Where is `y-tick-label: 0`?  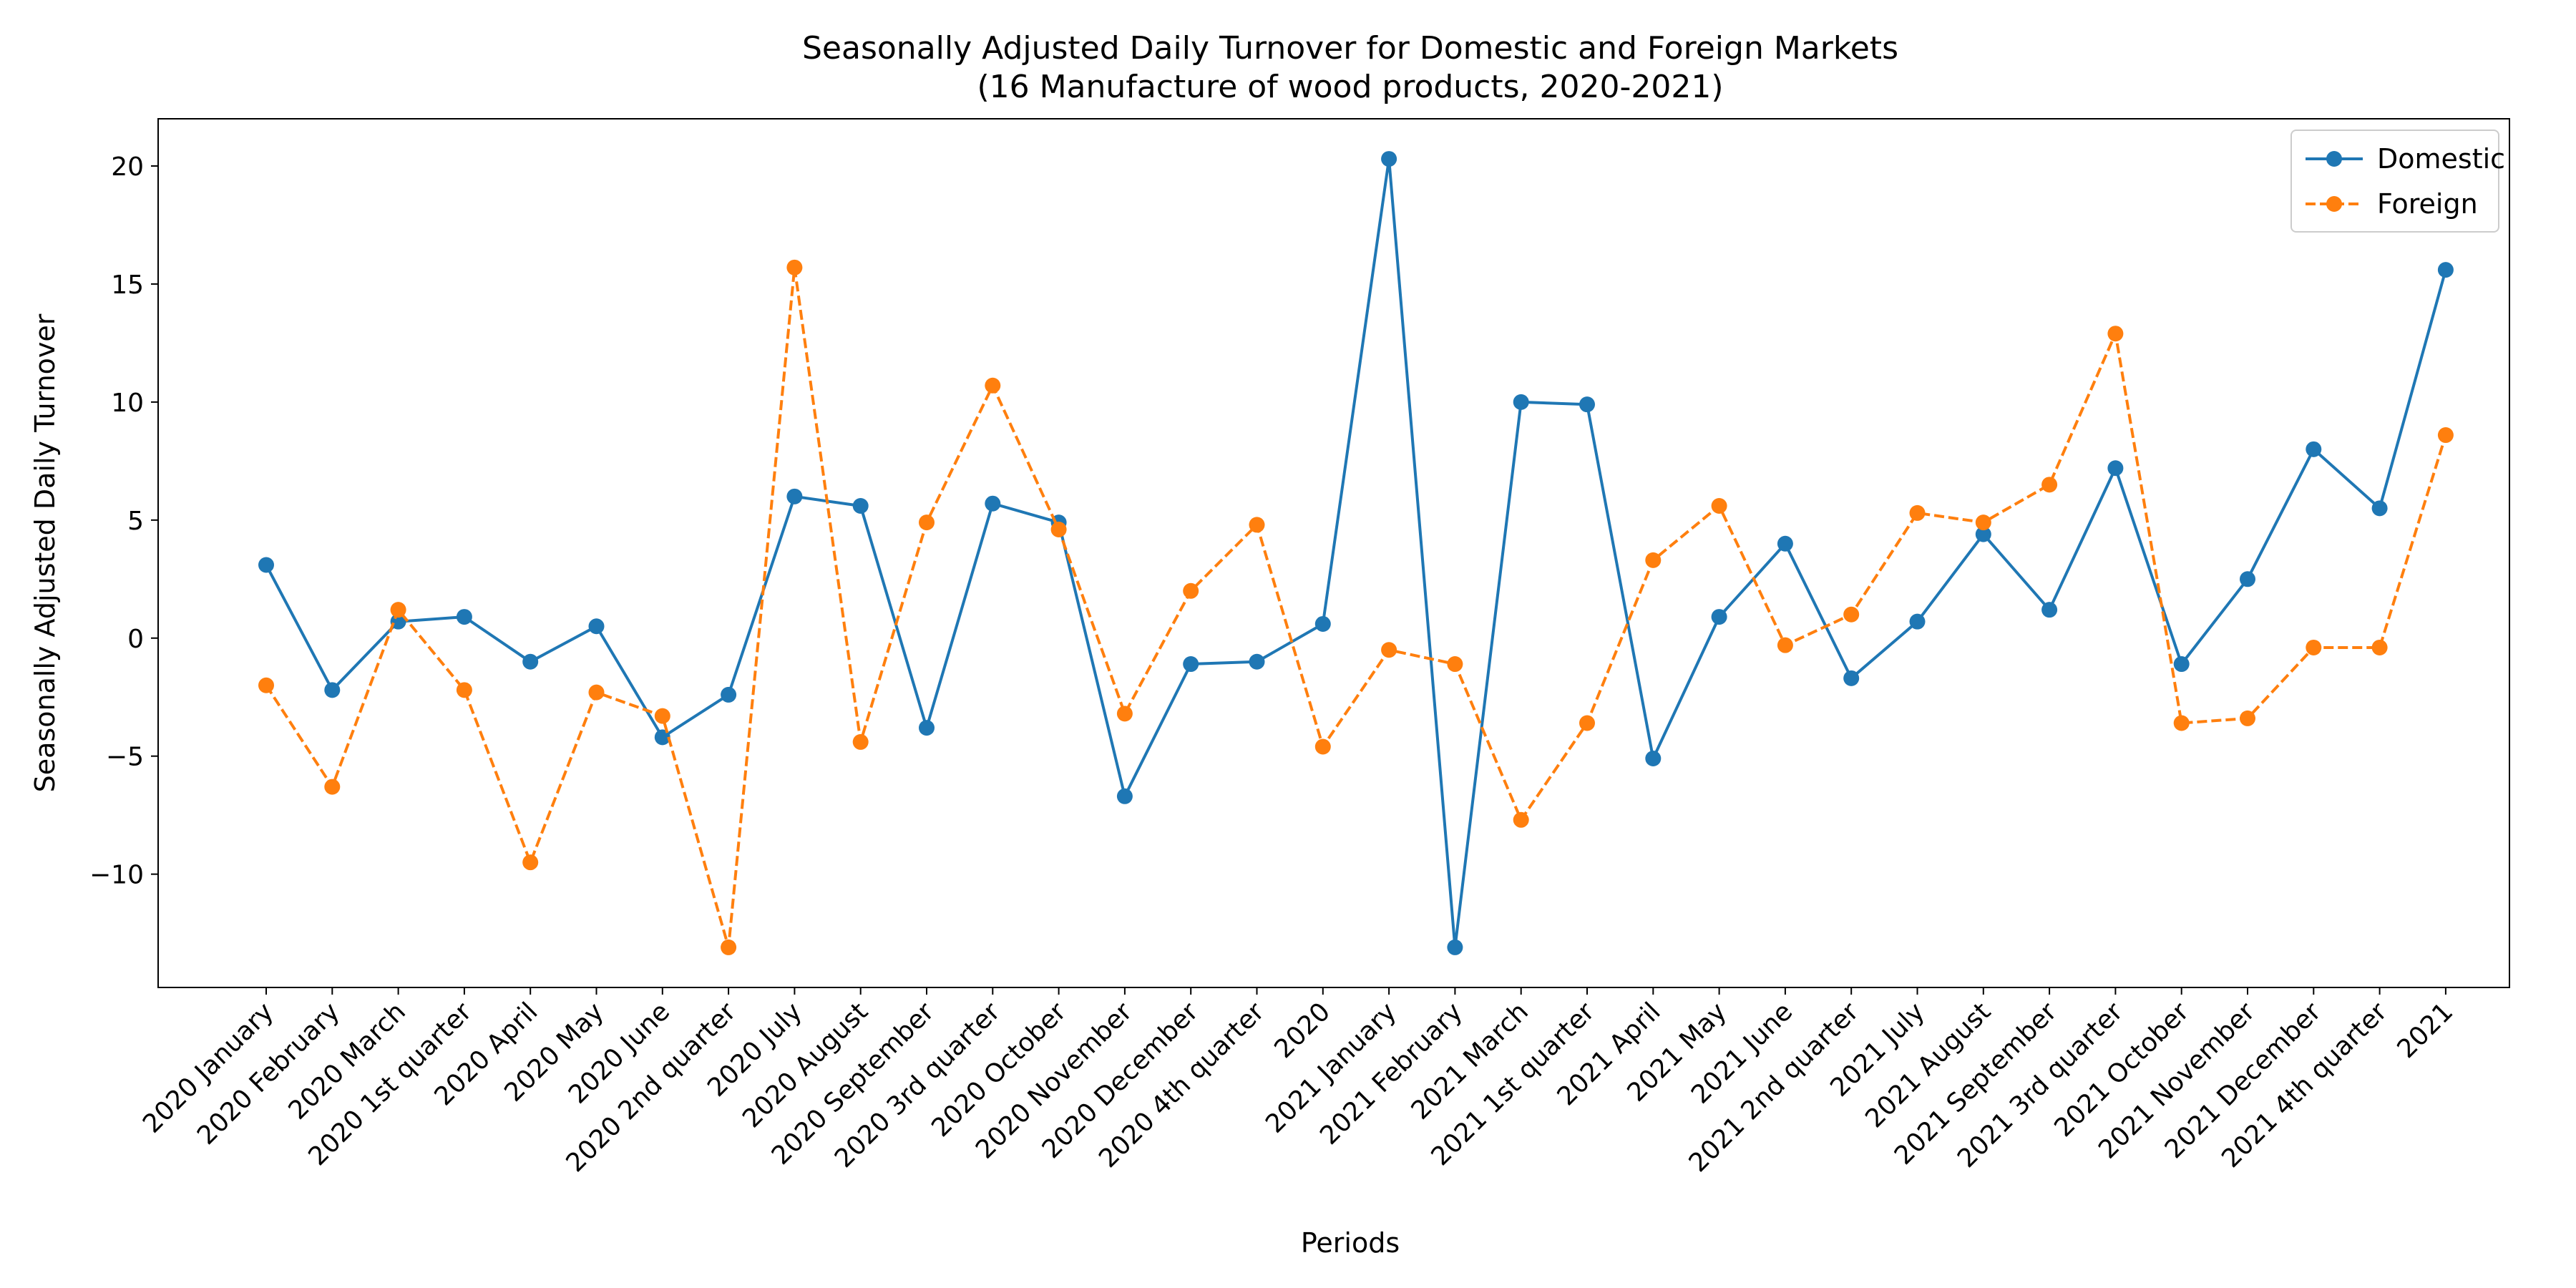 y-tick-label: 0 is located at coordinates (135, 639).